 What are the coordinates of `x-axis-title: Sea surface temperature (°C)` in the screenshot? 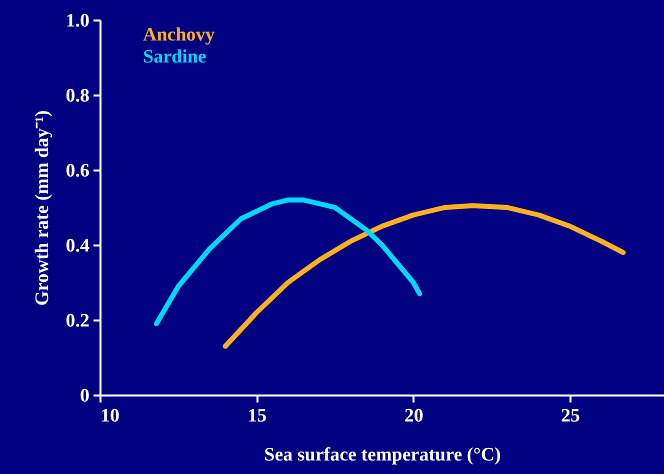 It's located at (382, 455).